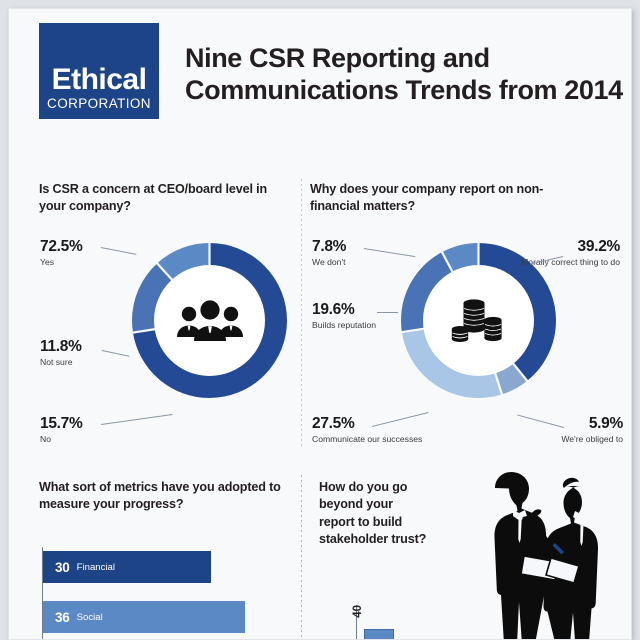 This screenshot has width=640, height=640. Describe the element at coordinates (333, 309) in the screenshot. I see `callout-pct: 19.6%` at that location.